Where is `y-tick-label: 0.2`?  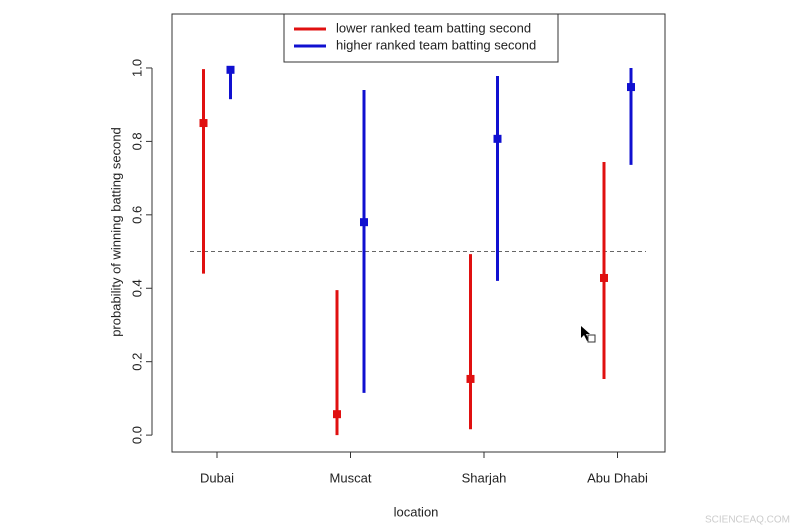 y-tick-label: 0.2 is located at coordinates (136, 362).